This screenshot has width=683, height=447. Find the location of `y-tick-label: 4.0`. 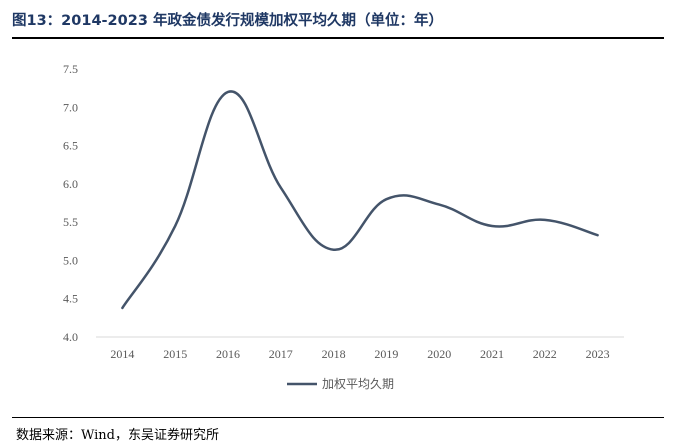

y-tick-label: 4.0 is located at coordinates (70, 337).